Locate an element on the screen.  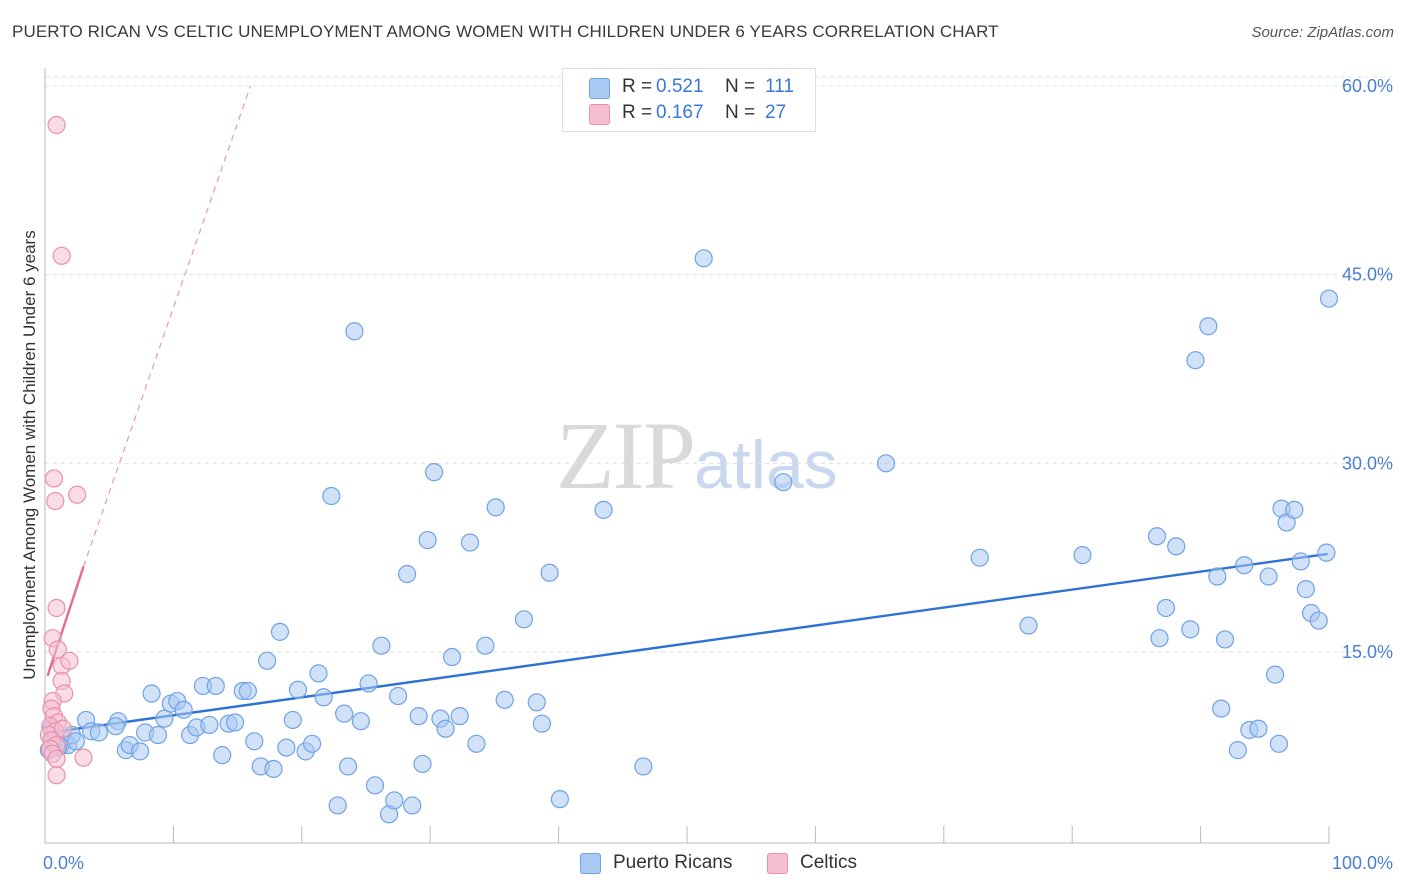
x-tick-label-min: 0.0% is located at coordinates (63, 863).